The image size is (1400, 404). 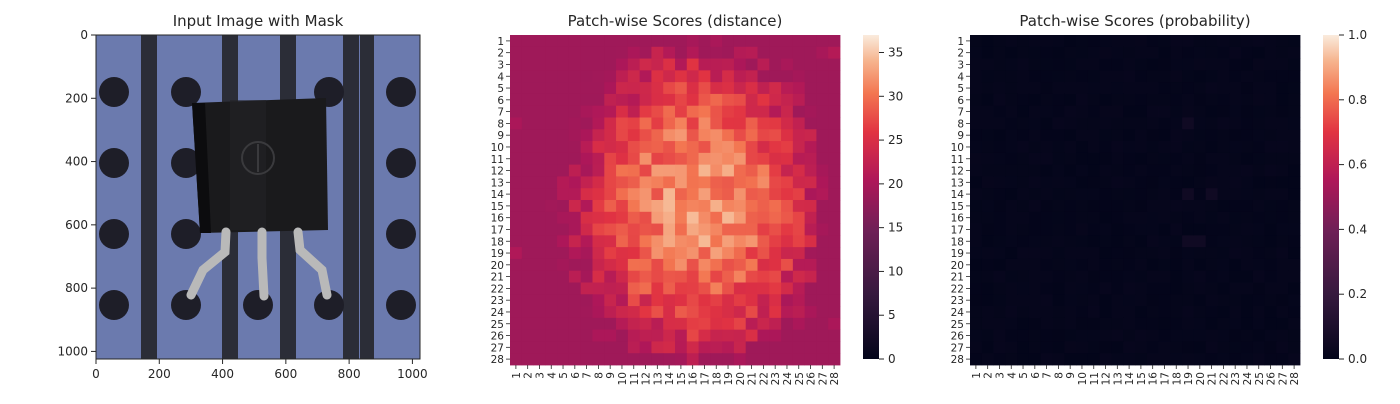 What do you see at coordinates (1295, 378) in the screenshot?
I see `col-tick-label: 28` at bounding box center [1295, 378].